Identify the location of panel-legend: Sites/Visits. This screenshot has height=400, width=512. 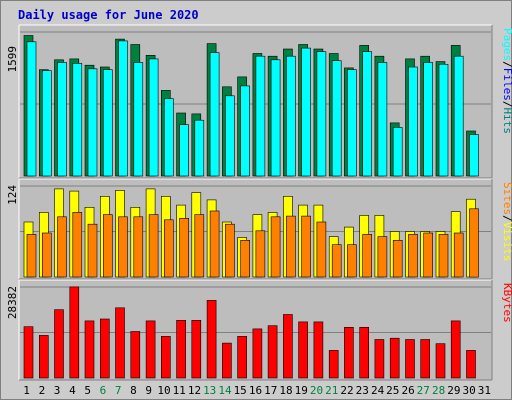
(506, 222).